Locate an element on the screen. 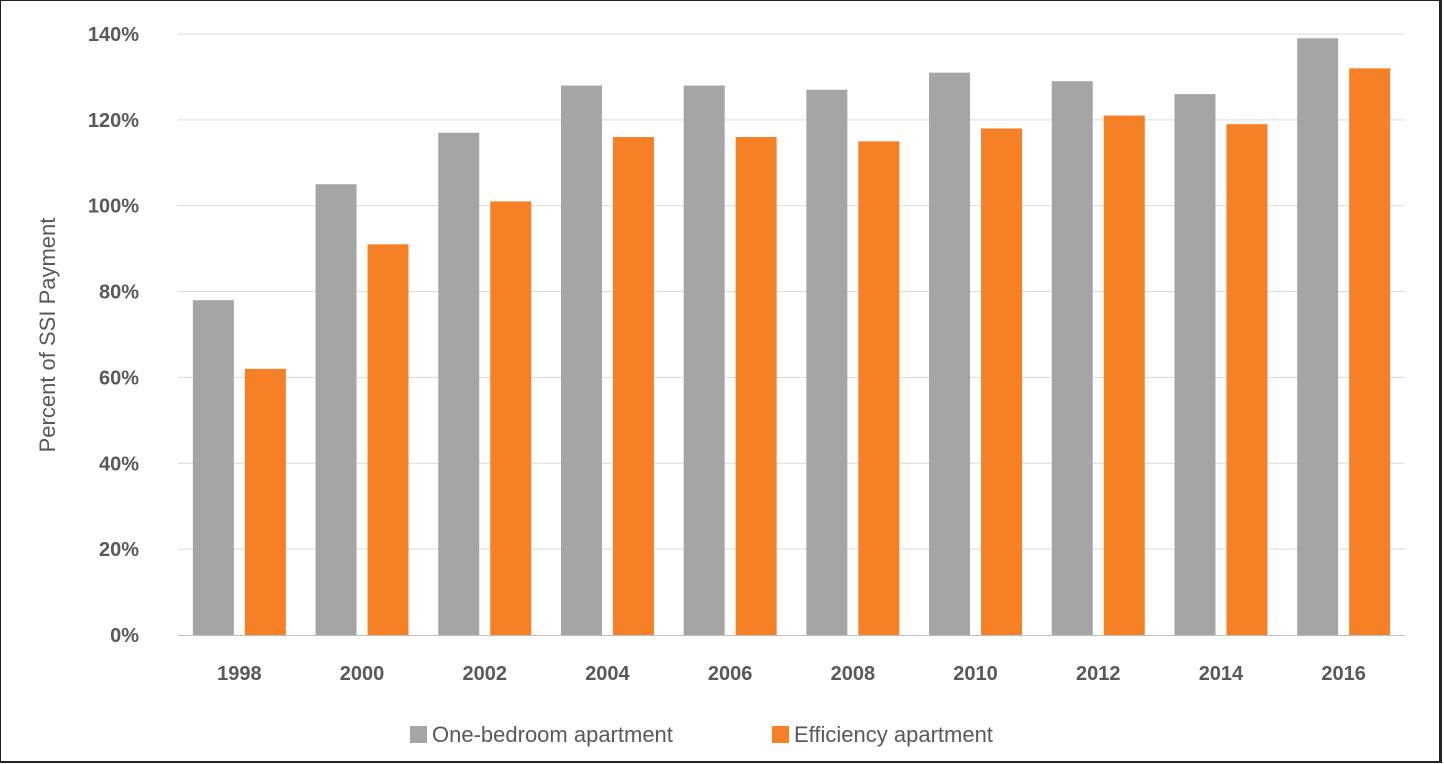 The width and height of the screenshot is (1444, 764). y-tick-label: 100% is located at coordinates (113, 207).